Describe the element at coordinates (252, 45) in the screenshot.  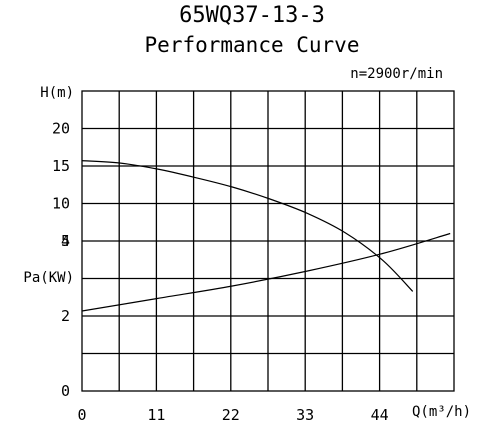
I see `chart-subtitle: Performance Curve` at that location.